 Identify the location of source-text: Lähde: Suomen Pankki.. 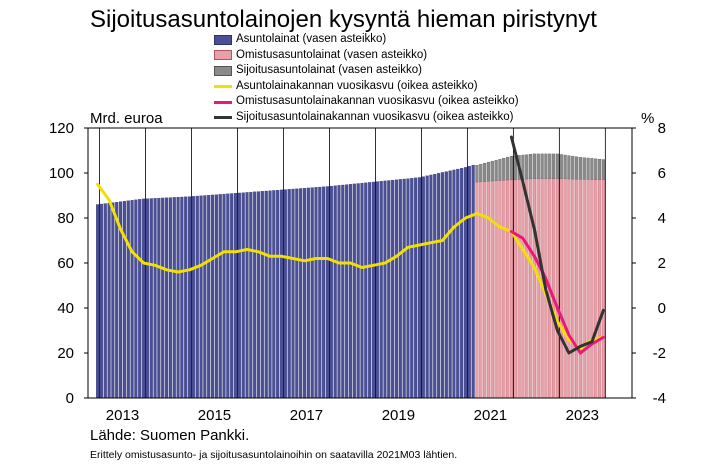
(170, 435).